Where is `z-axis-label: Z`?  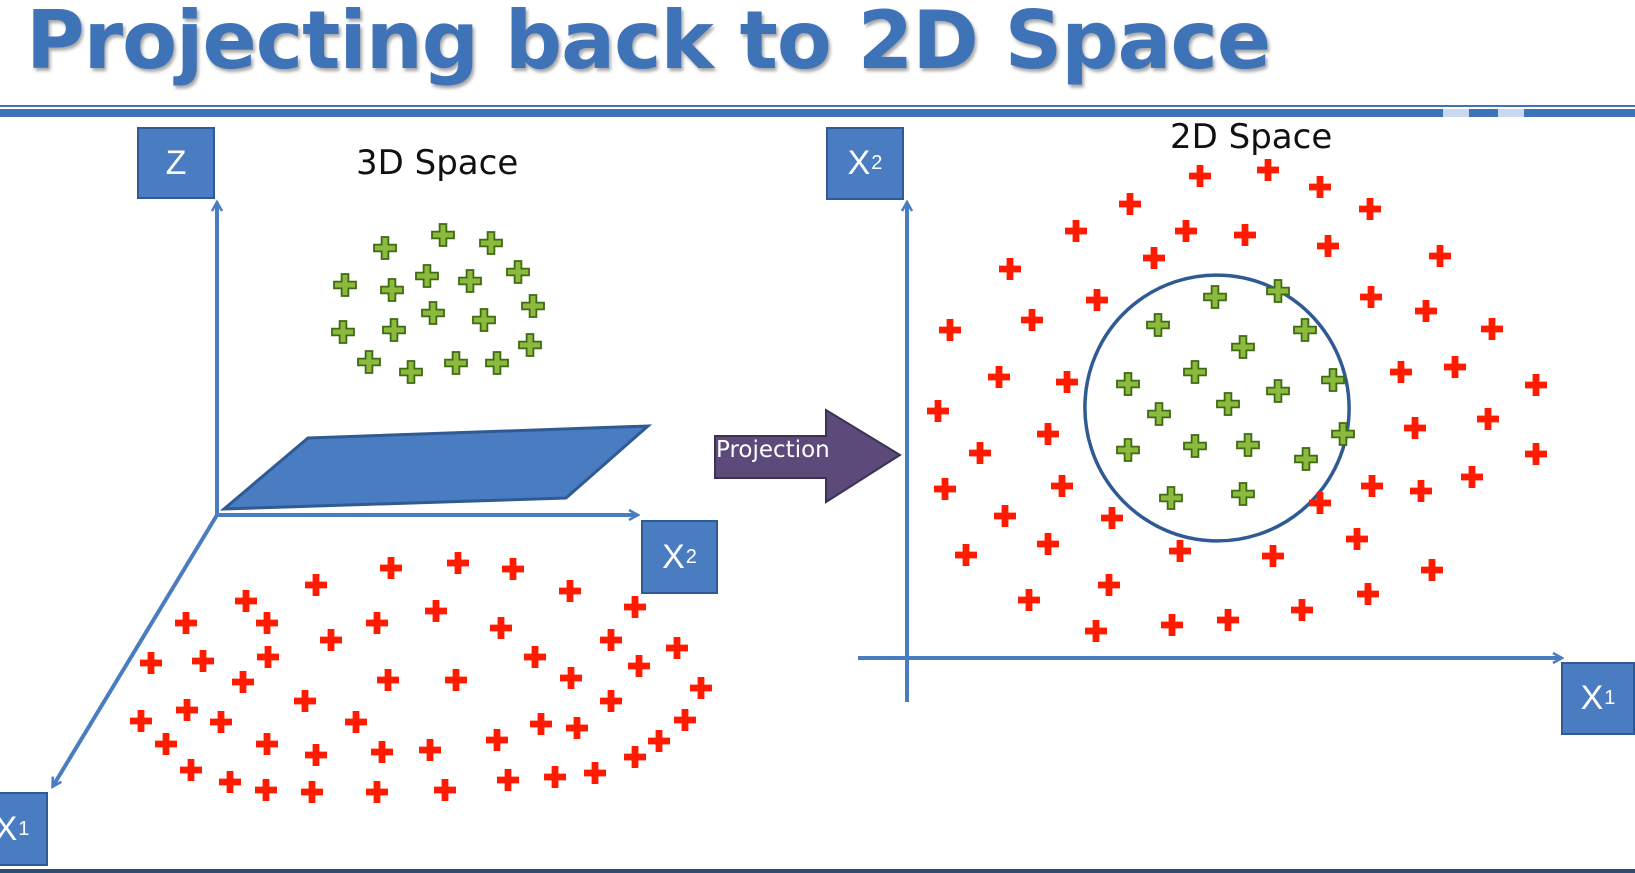 z-axis-label: Z is located at coordinates (176, 163).